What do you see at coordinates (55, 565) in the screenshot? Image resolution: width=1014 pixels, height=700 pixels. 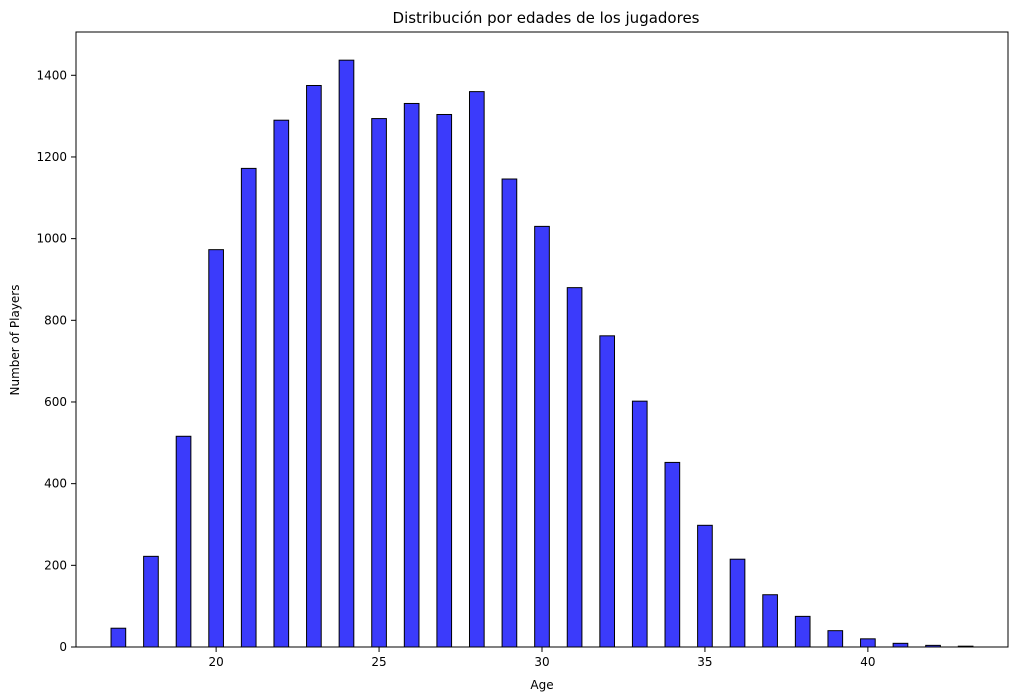 I see `y-tick-label: 200` at bounding box center [55, 565].